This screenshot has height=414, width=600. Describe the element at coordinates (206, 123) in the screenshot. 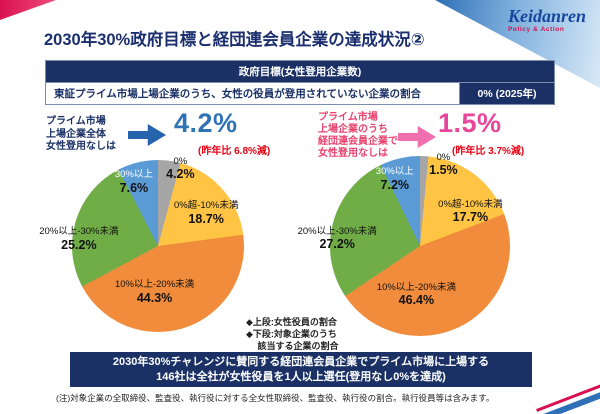

I see `left-stat-value: 4.2%` at that location.